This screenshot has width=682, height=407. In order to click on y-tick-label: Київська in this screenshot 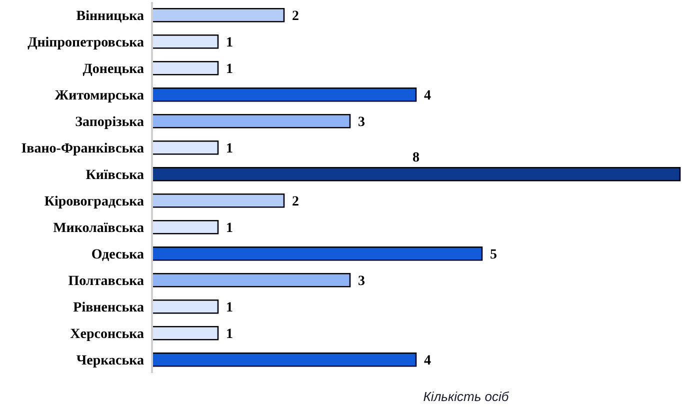, I will do `click(115, 176)`.